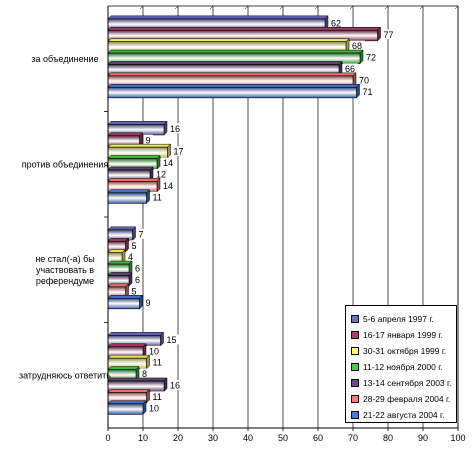 The image size is (472, 452). I want to click on data-label: 16, so click(175, 385).